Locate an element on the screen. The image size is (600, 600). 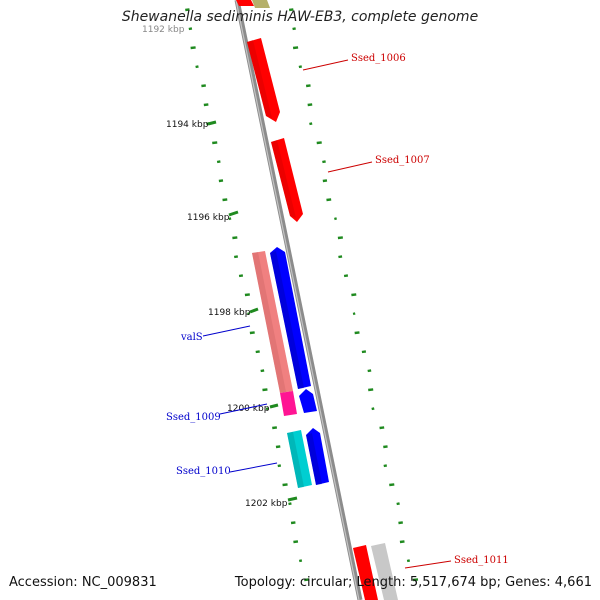
gene-label-vals: valS is located at coordinates (191, 337).